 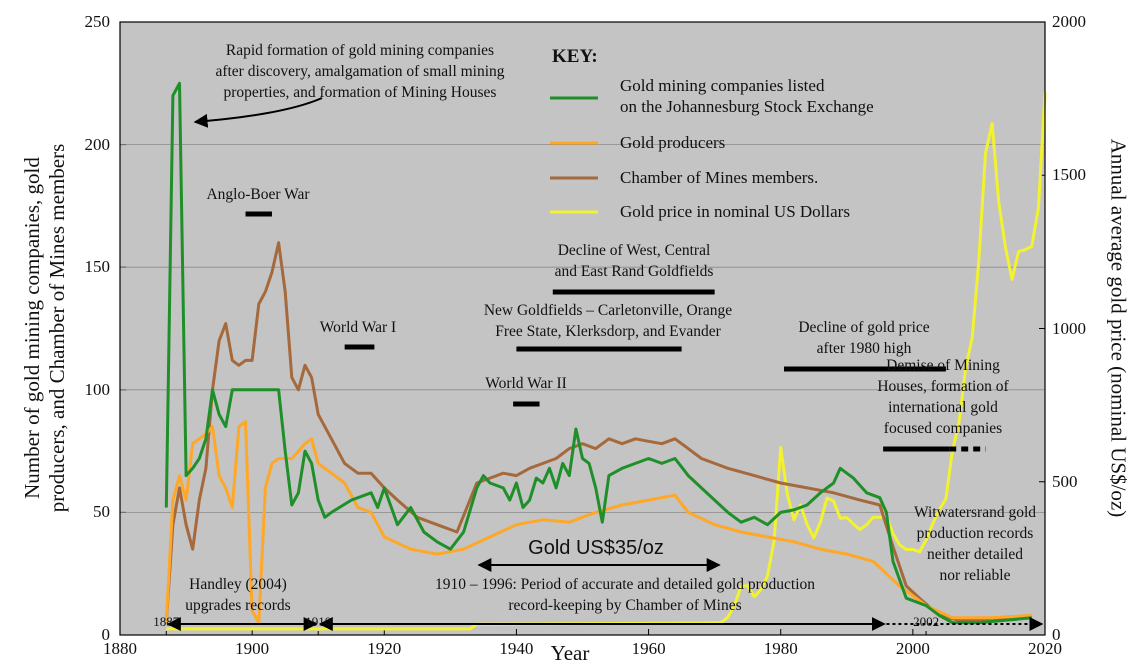 I want to click on x-axis-label: Year, so click(x=570, y=653).